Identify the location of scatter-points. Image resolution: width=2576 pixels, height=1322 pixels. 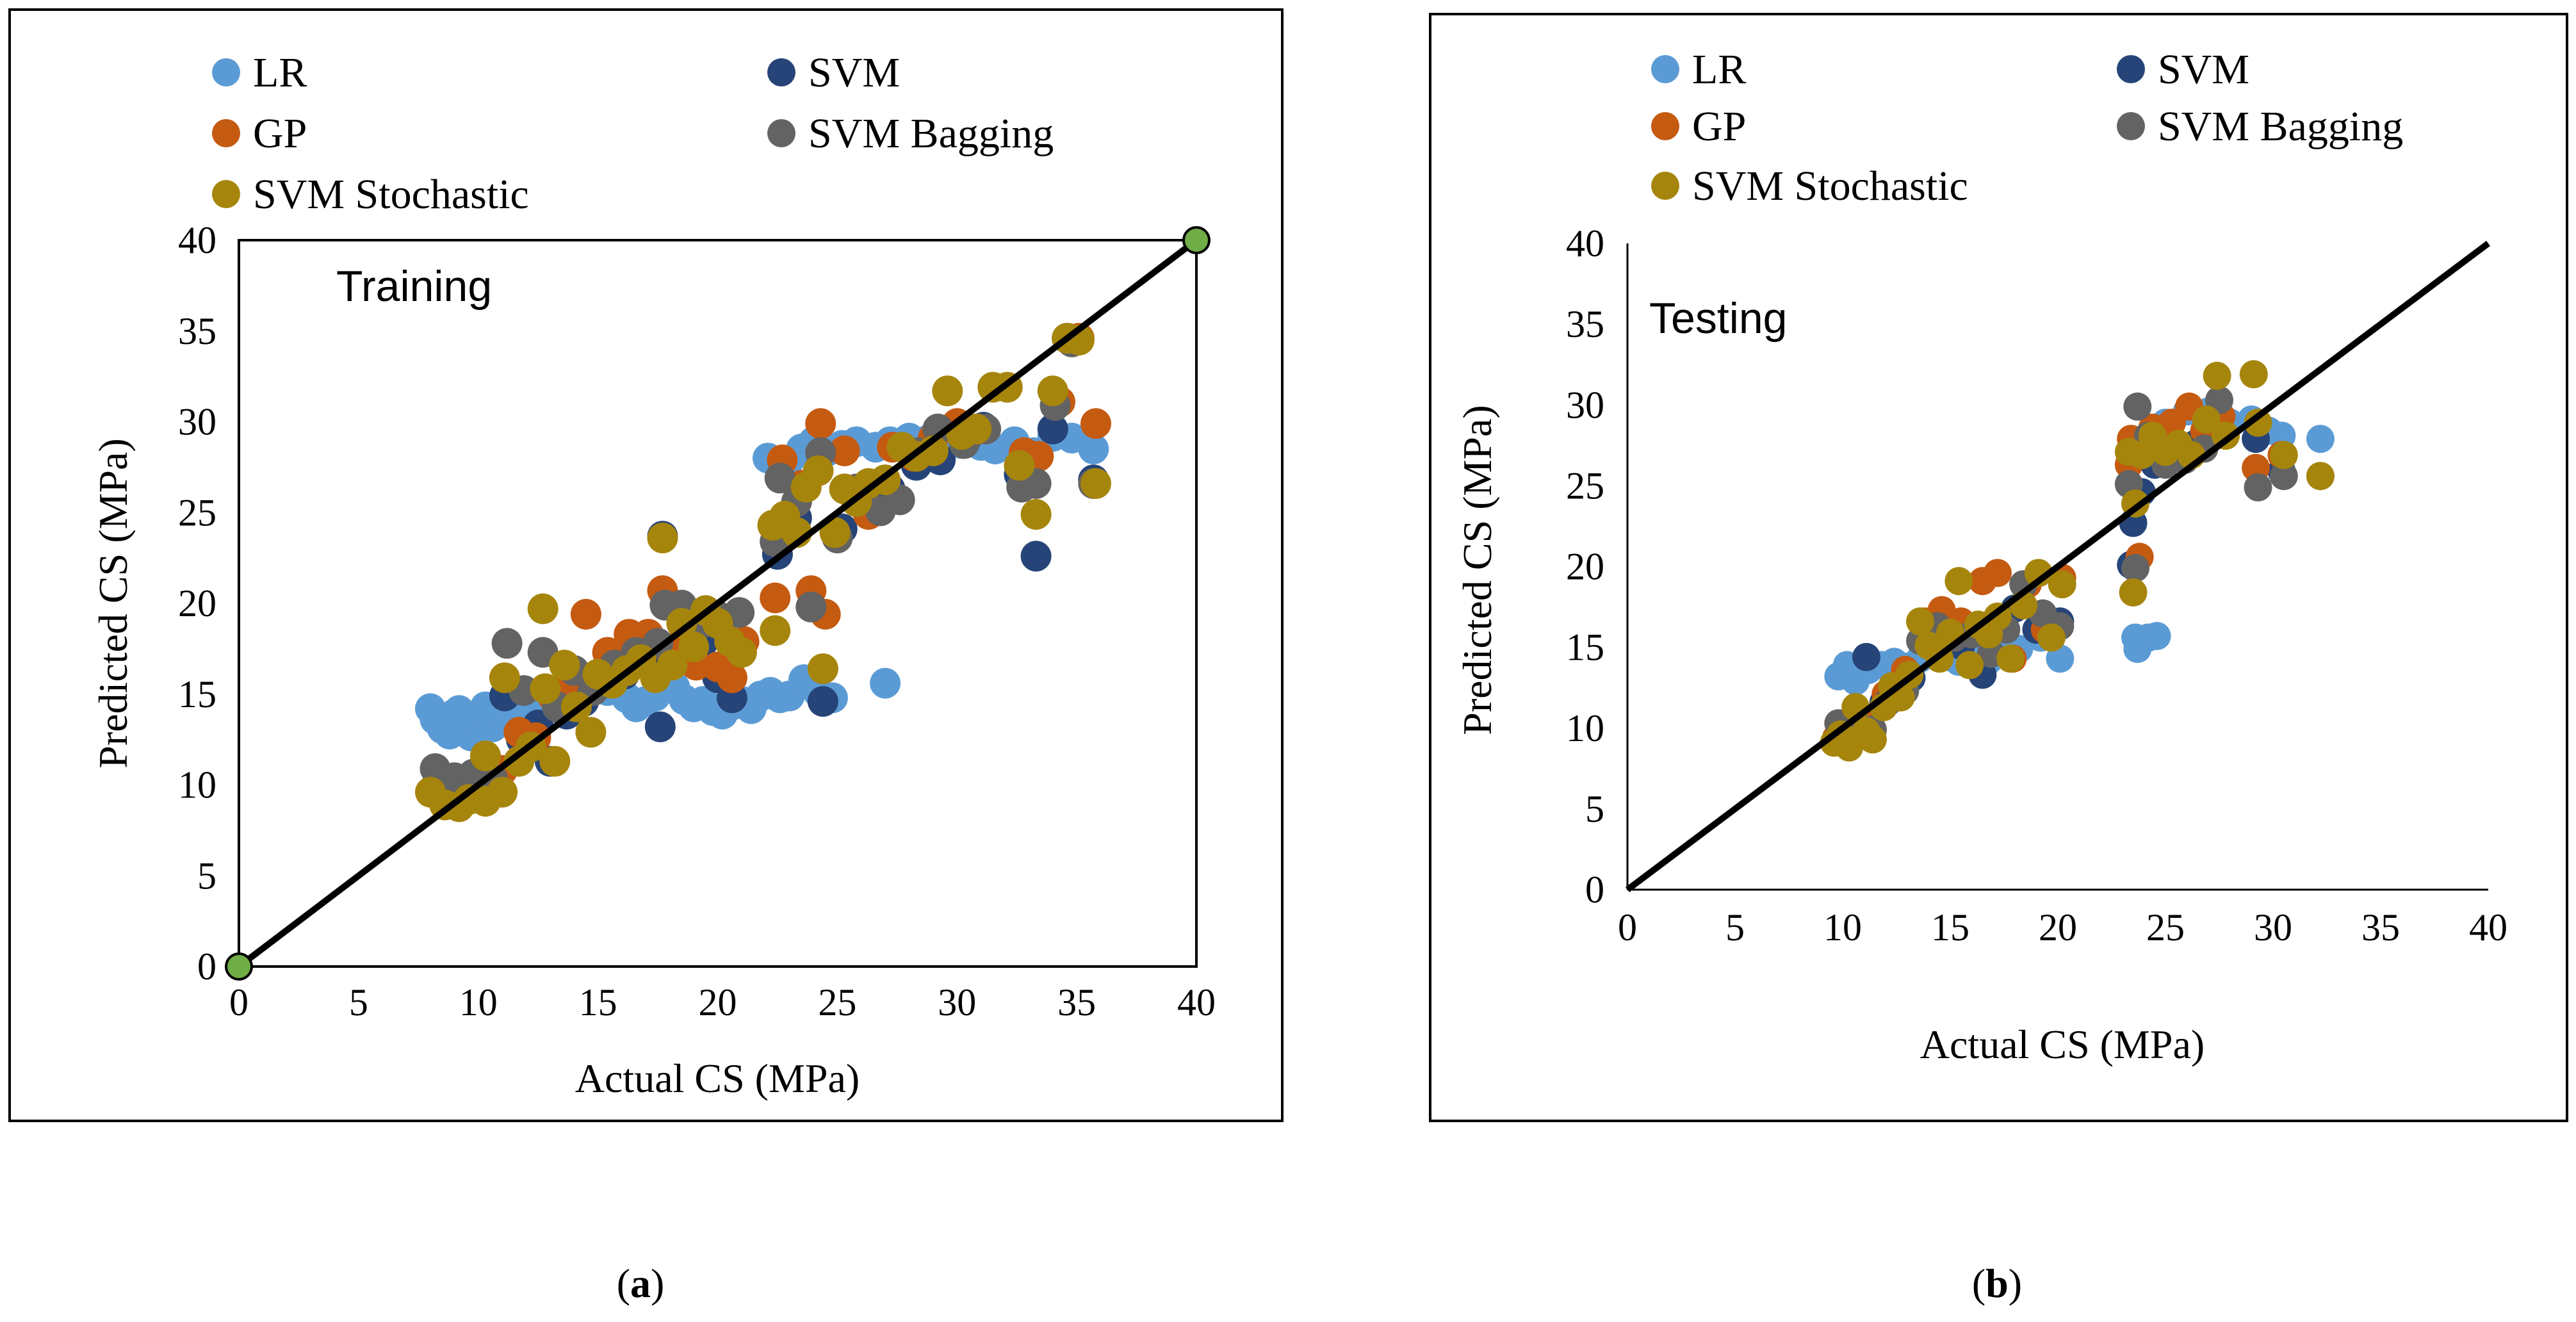
(2077, 561).